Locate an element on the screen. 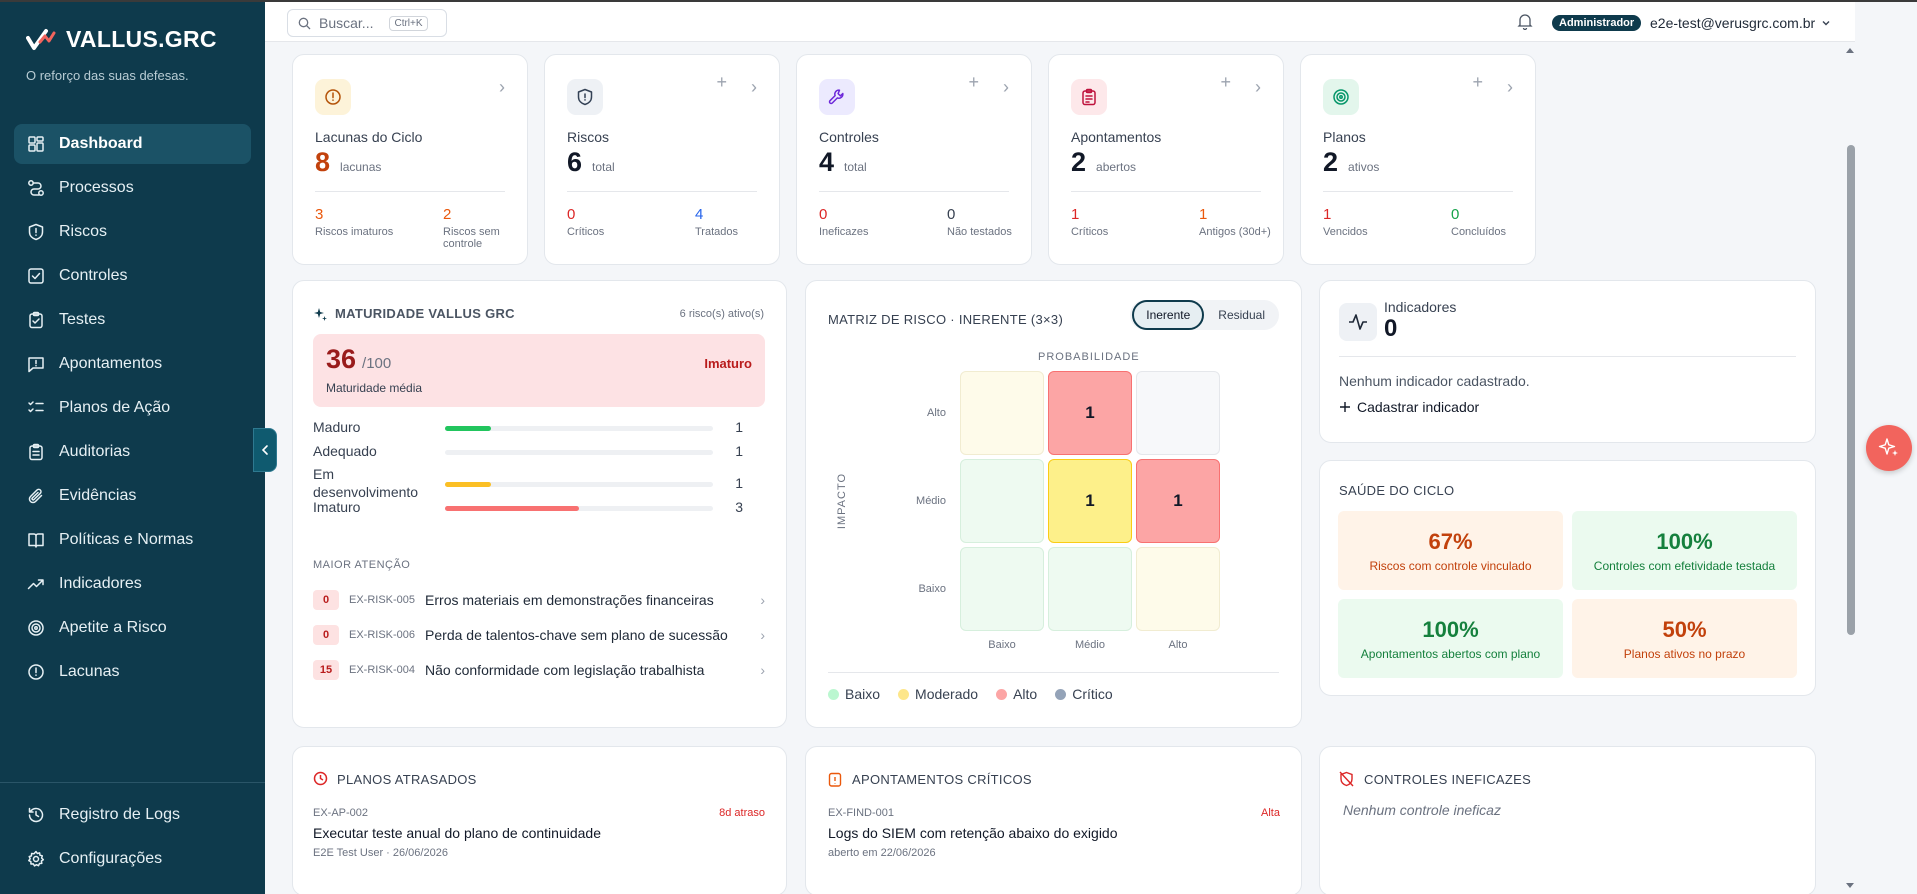 The height and width of the screenshot is (894, 1917). scrollbar-thumb is located at coordinates (1851, 390).